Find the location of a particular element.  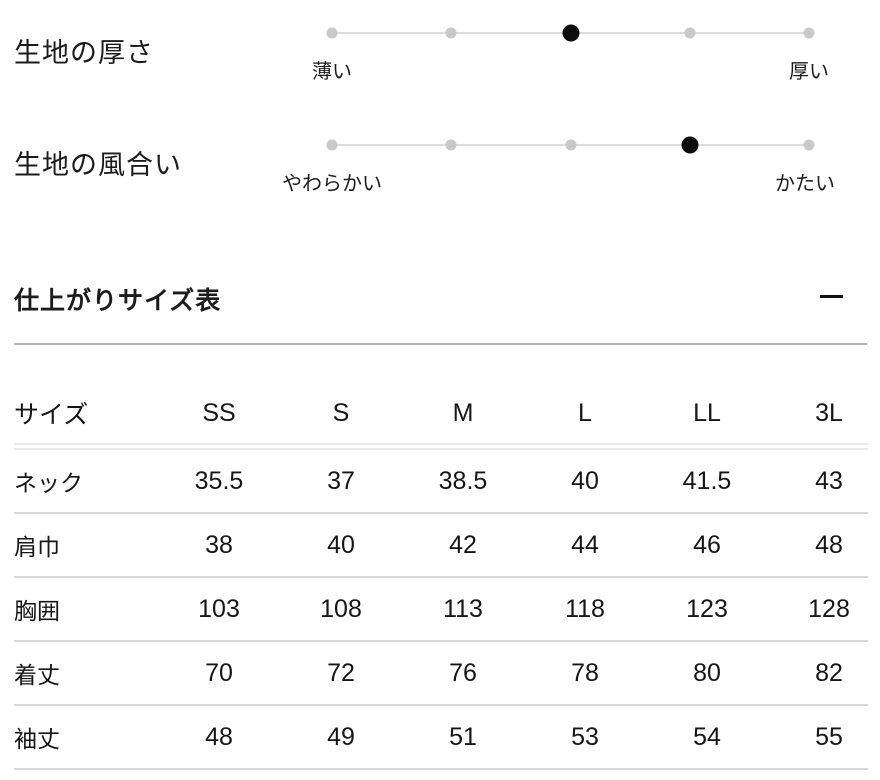

cell-value: 108 is located at coordinates (341, 609).